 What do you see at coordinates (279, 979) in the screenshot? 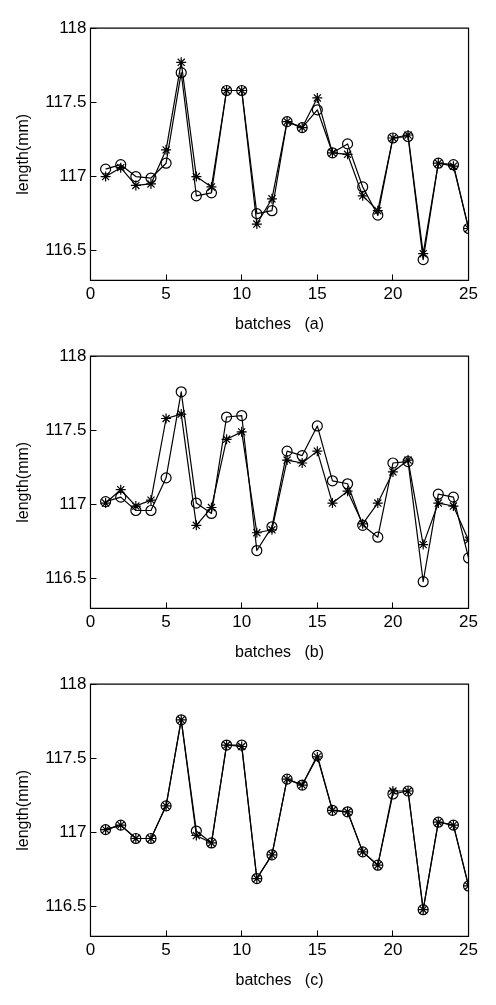
I see `x-axis-title: batches (c)` at bounding box center [279, 979].